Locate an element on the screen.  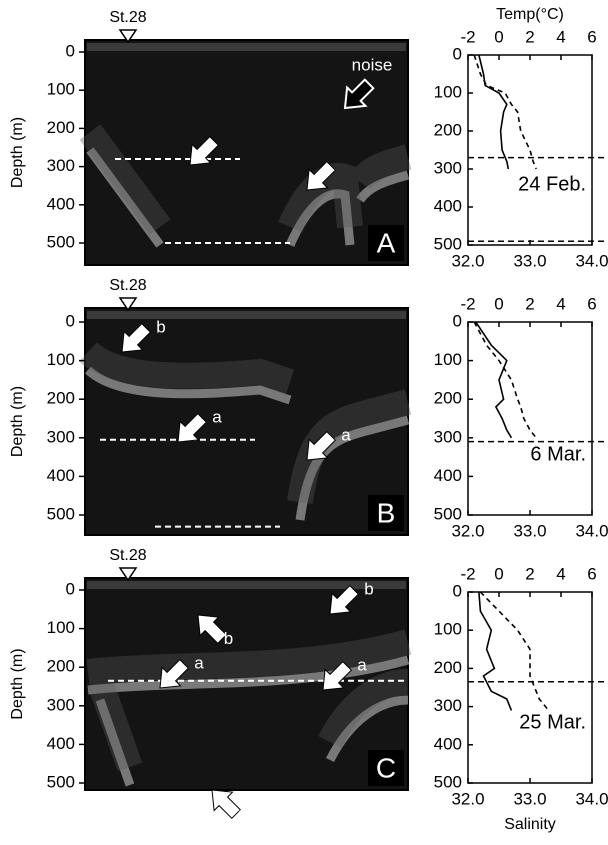
date-label: 25 Mar. is located at coordinates (552, 722).